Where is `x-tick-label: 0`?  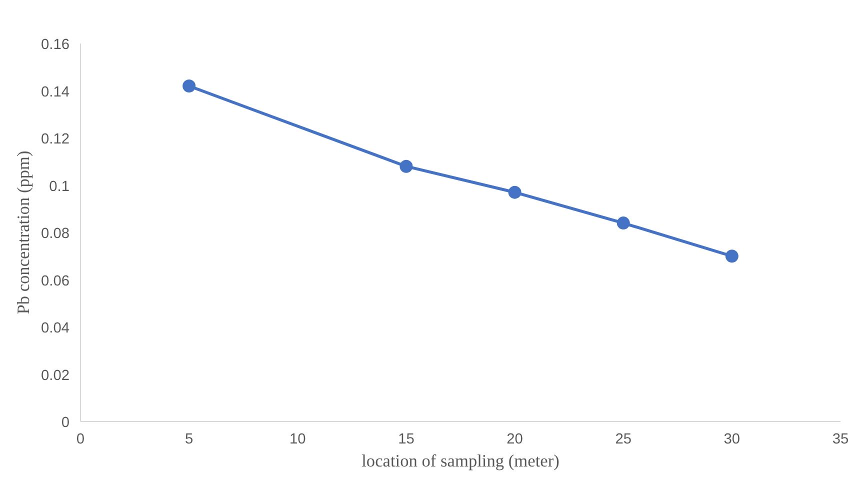
x-tick-label: 0 is located at coordinates (80, 440).